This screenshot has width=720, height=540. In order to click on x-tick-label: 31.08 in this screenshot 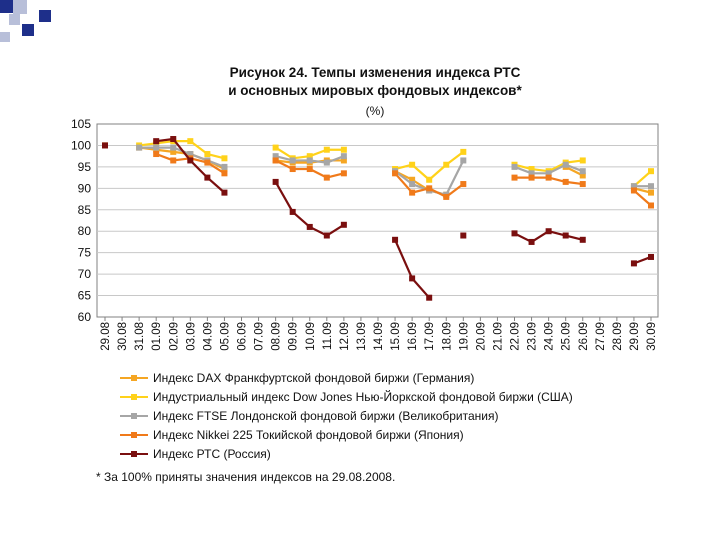, I will do `click(140, 336)`.